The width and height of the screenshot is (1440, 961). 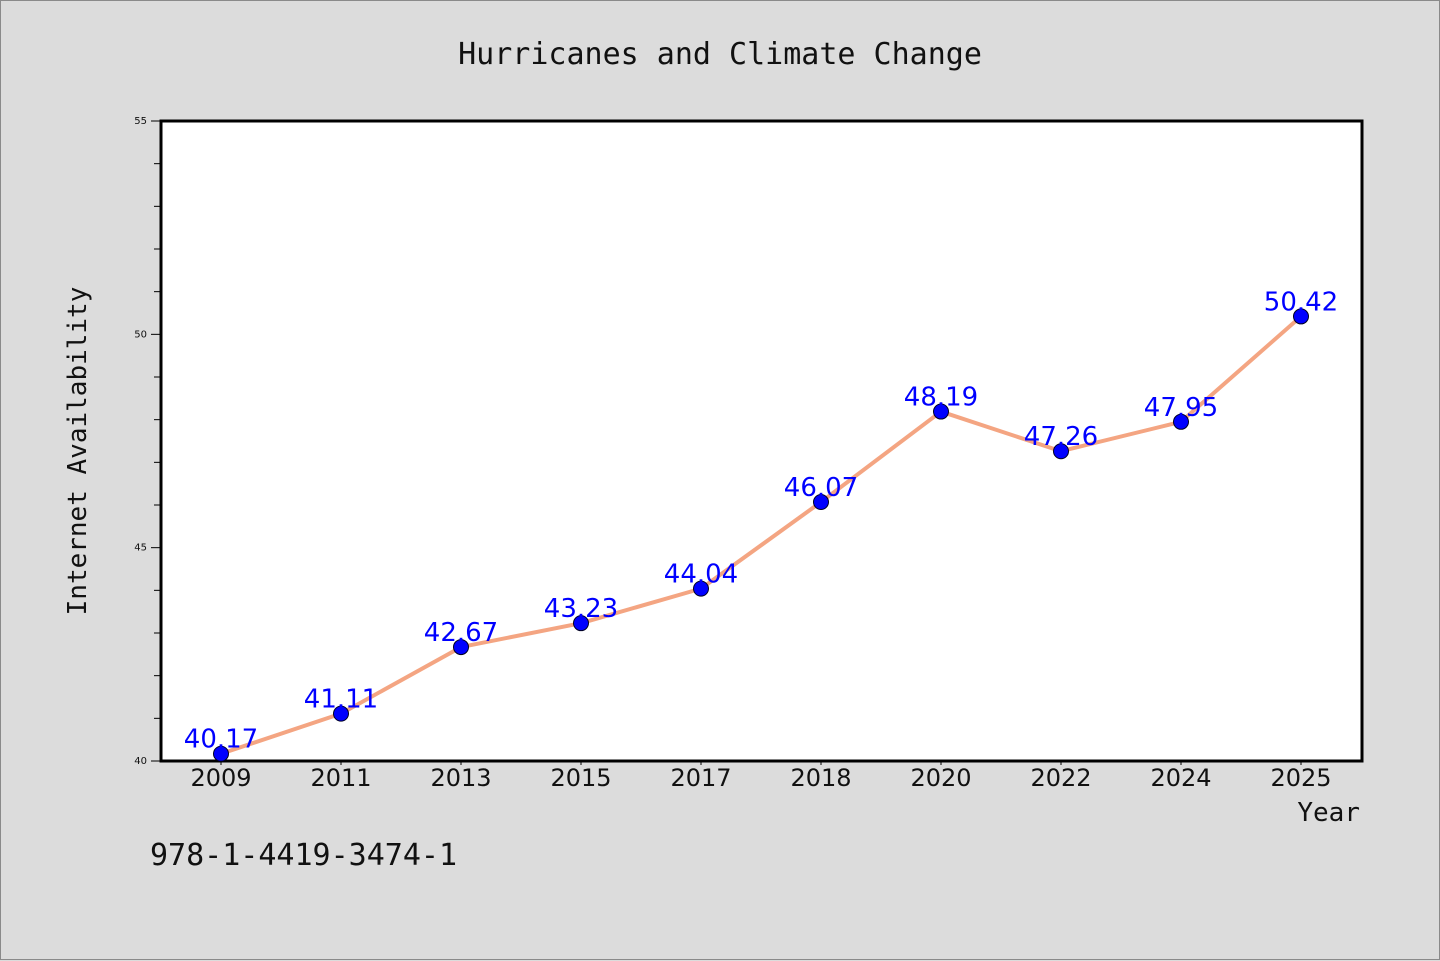 I want to click on y-axis-title: Internet Availability, so click(x=78, y=451).